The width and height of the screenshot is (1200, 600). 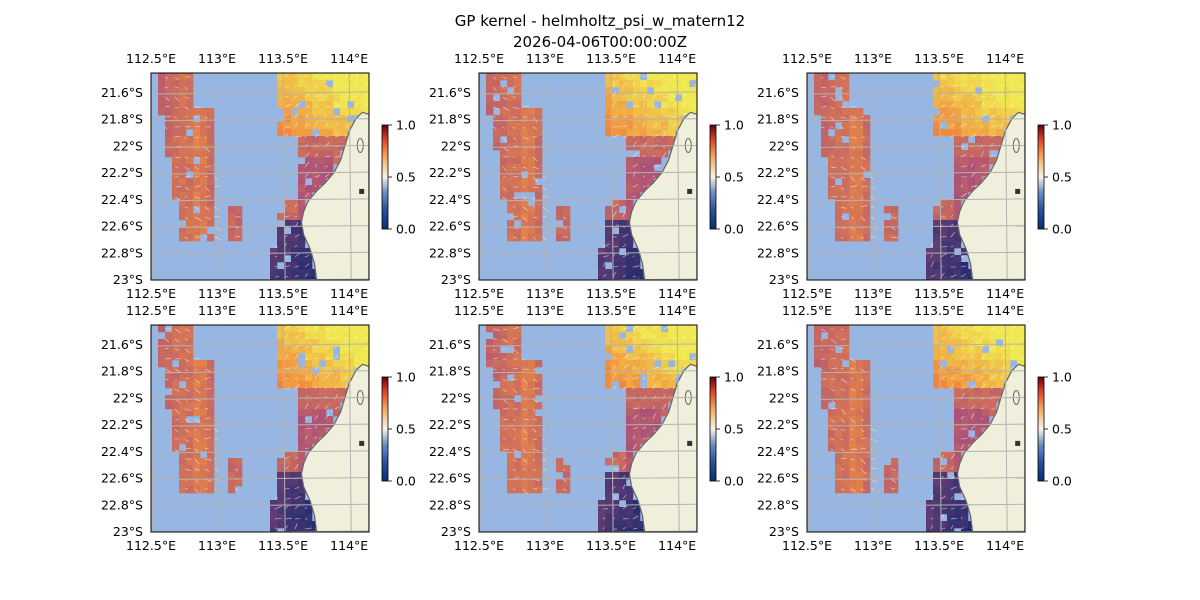 I want to click on lat-tick-label: 22.8°S, so click(x=122, y=252).